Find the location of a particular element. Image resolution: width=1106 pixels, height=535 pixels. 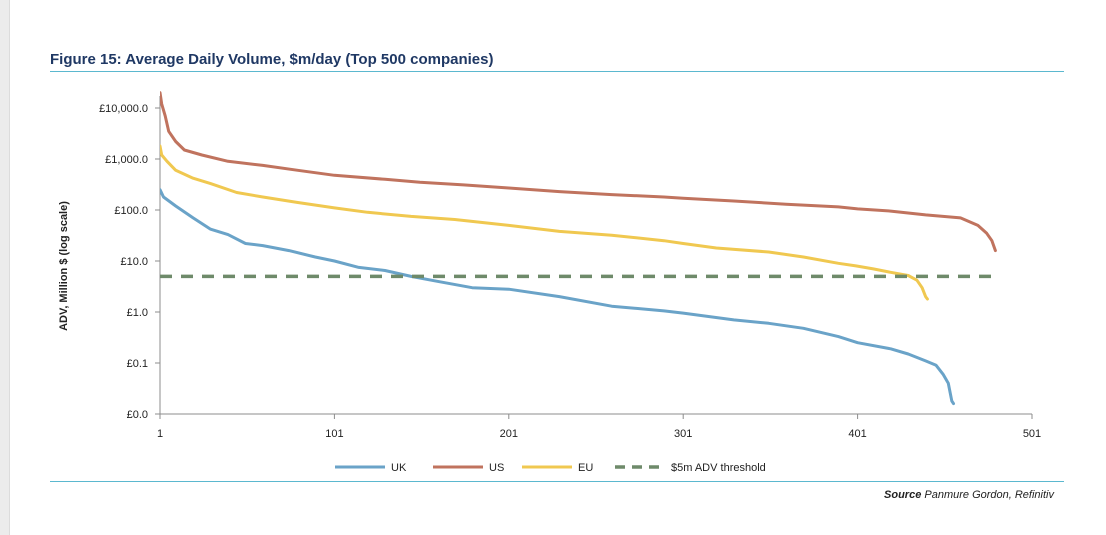

y-tick-label: £0.0 is located at coordinates (137, 415).